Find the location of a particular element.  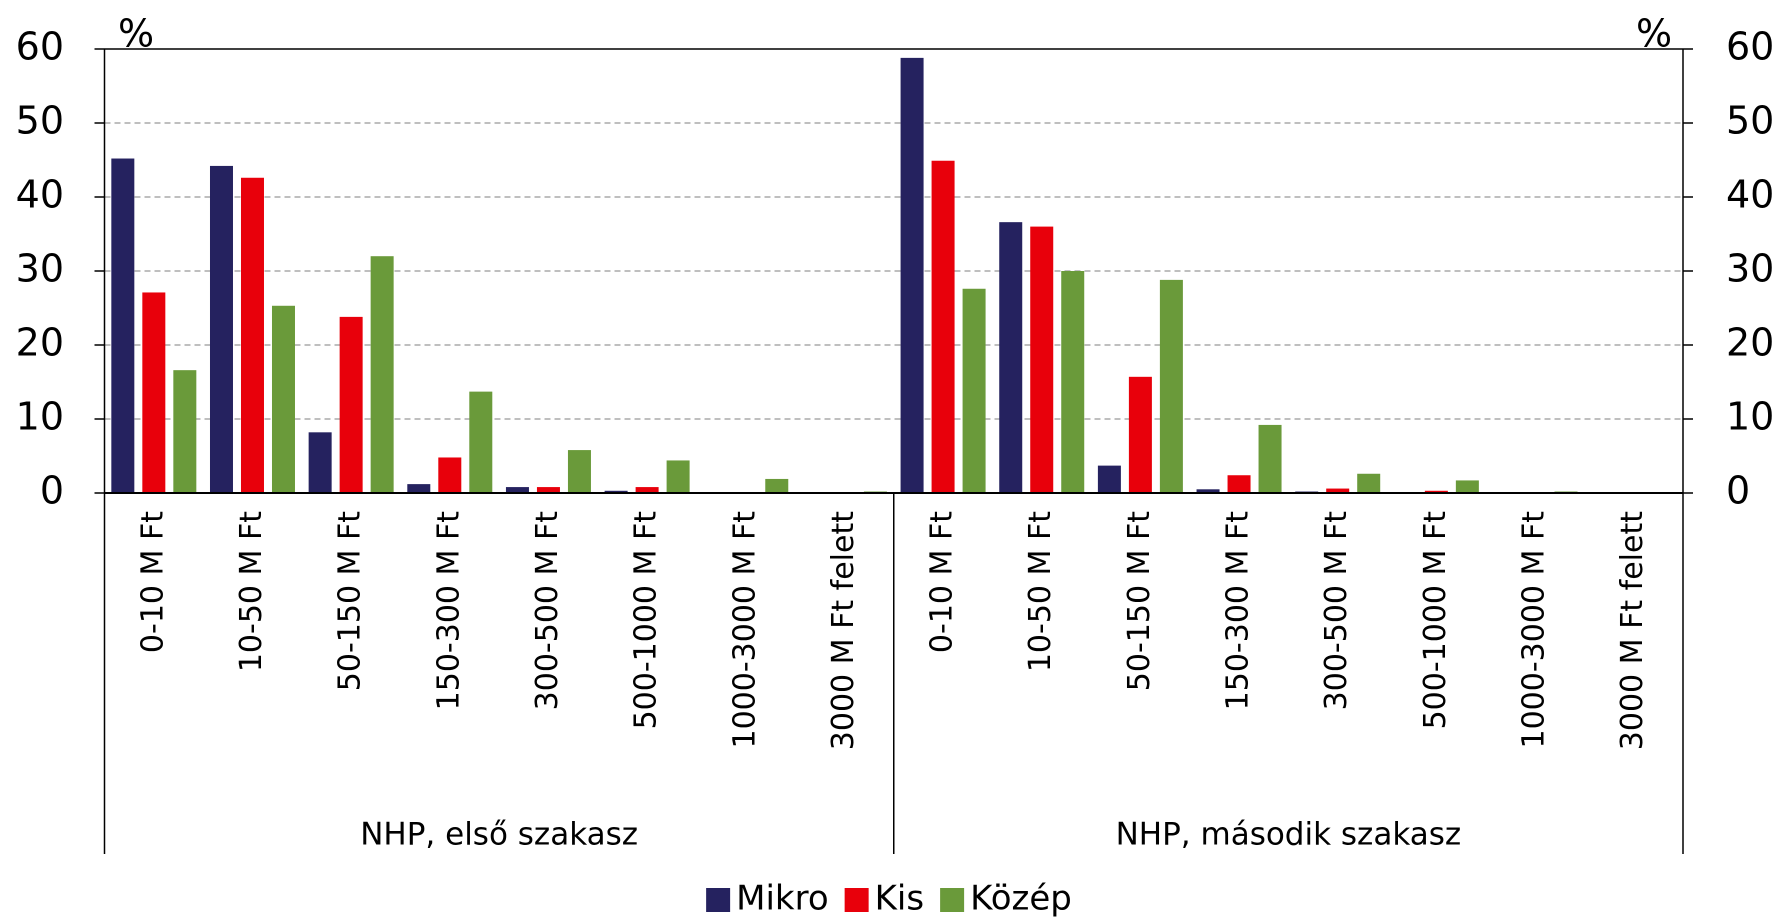

group-label: NHP, első szakasz is located at coordinates (499, 835).